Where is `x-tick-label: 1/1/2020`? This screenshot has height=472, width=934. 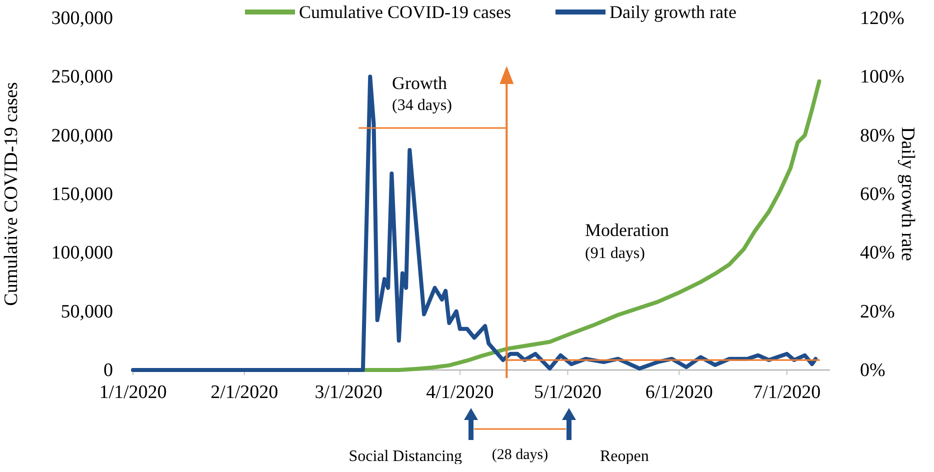 x-tick-label: 1/1/2020 is located at coordinates (133, 392).